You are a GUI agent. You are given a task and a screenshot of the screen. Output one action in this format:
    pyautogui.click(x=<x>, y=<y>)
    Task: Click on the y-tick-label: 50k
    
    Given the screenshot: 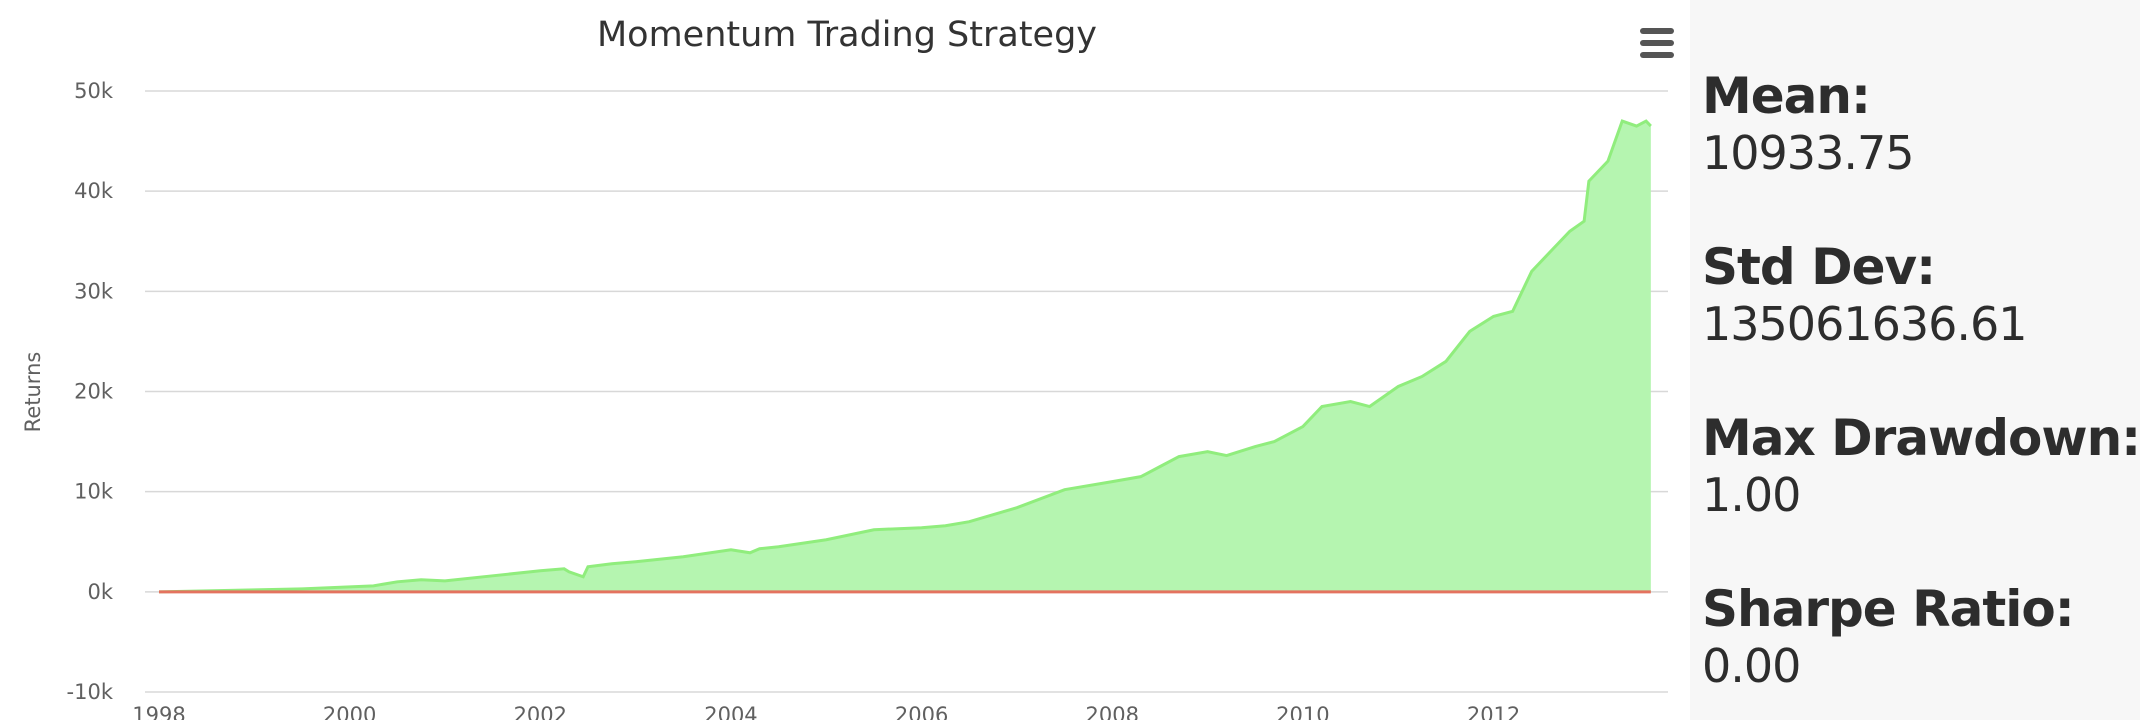 What is the action you would take?
    pyautogui.click(x=94, y=91)
    